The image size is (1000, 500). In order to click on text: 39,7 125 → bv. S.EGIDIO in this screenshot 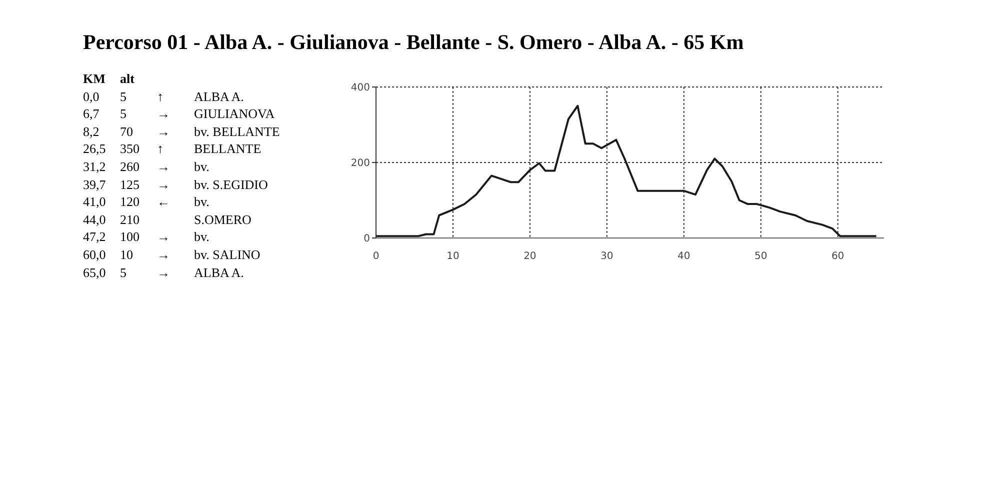, I will do `click(176, 185)`.